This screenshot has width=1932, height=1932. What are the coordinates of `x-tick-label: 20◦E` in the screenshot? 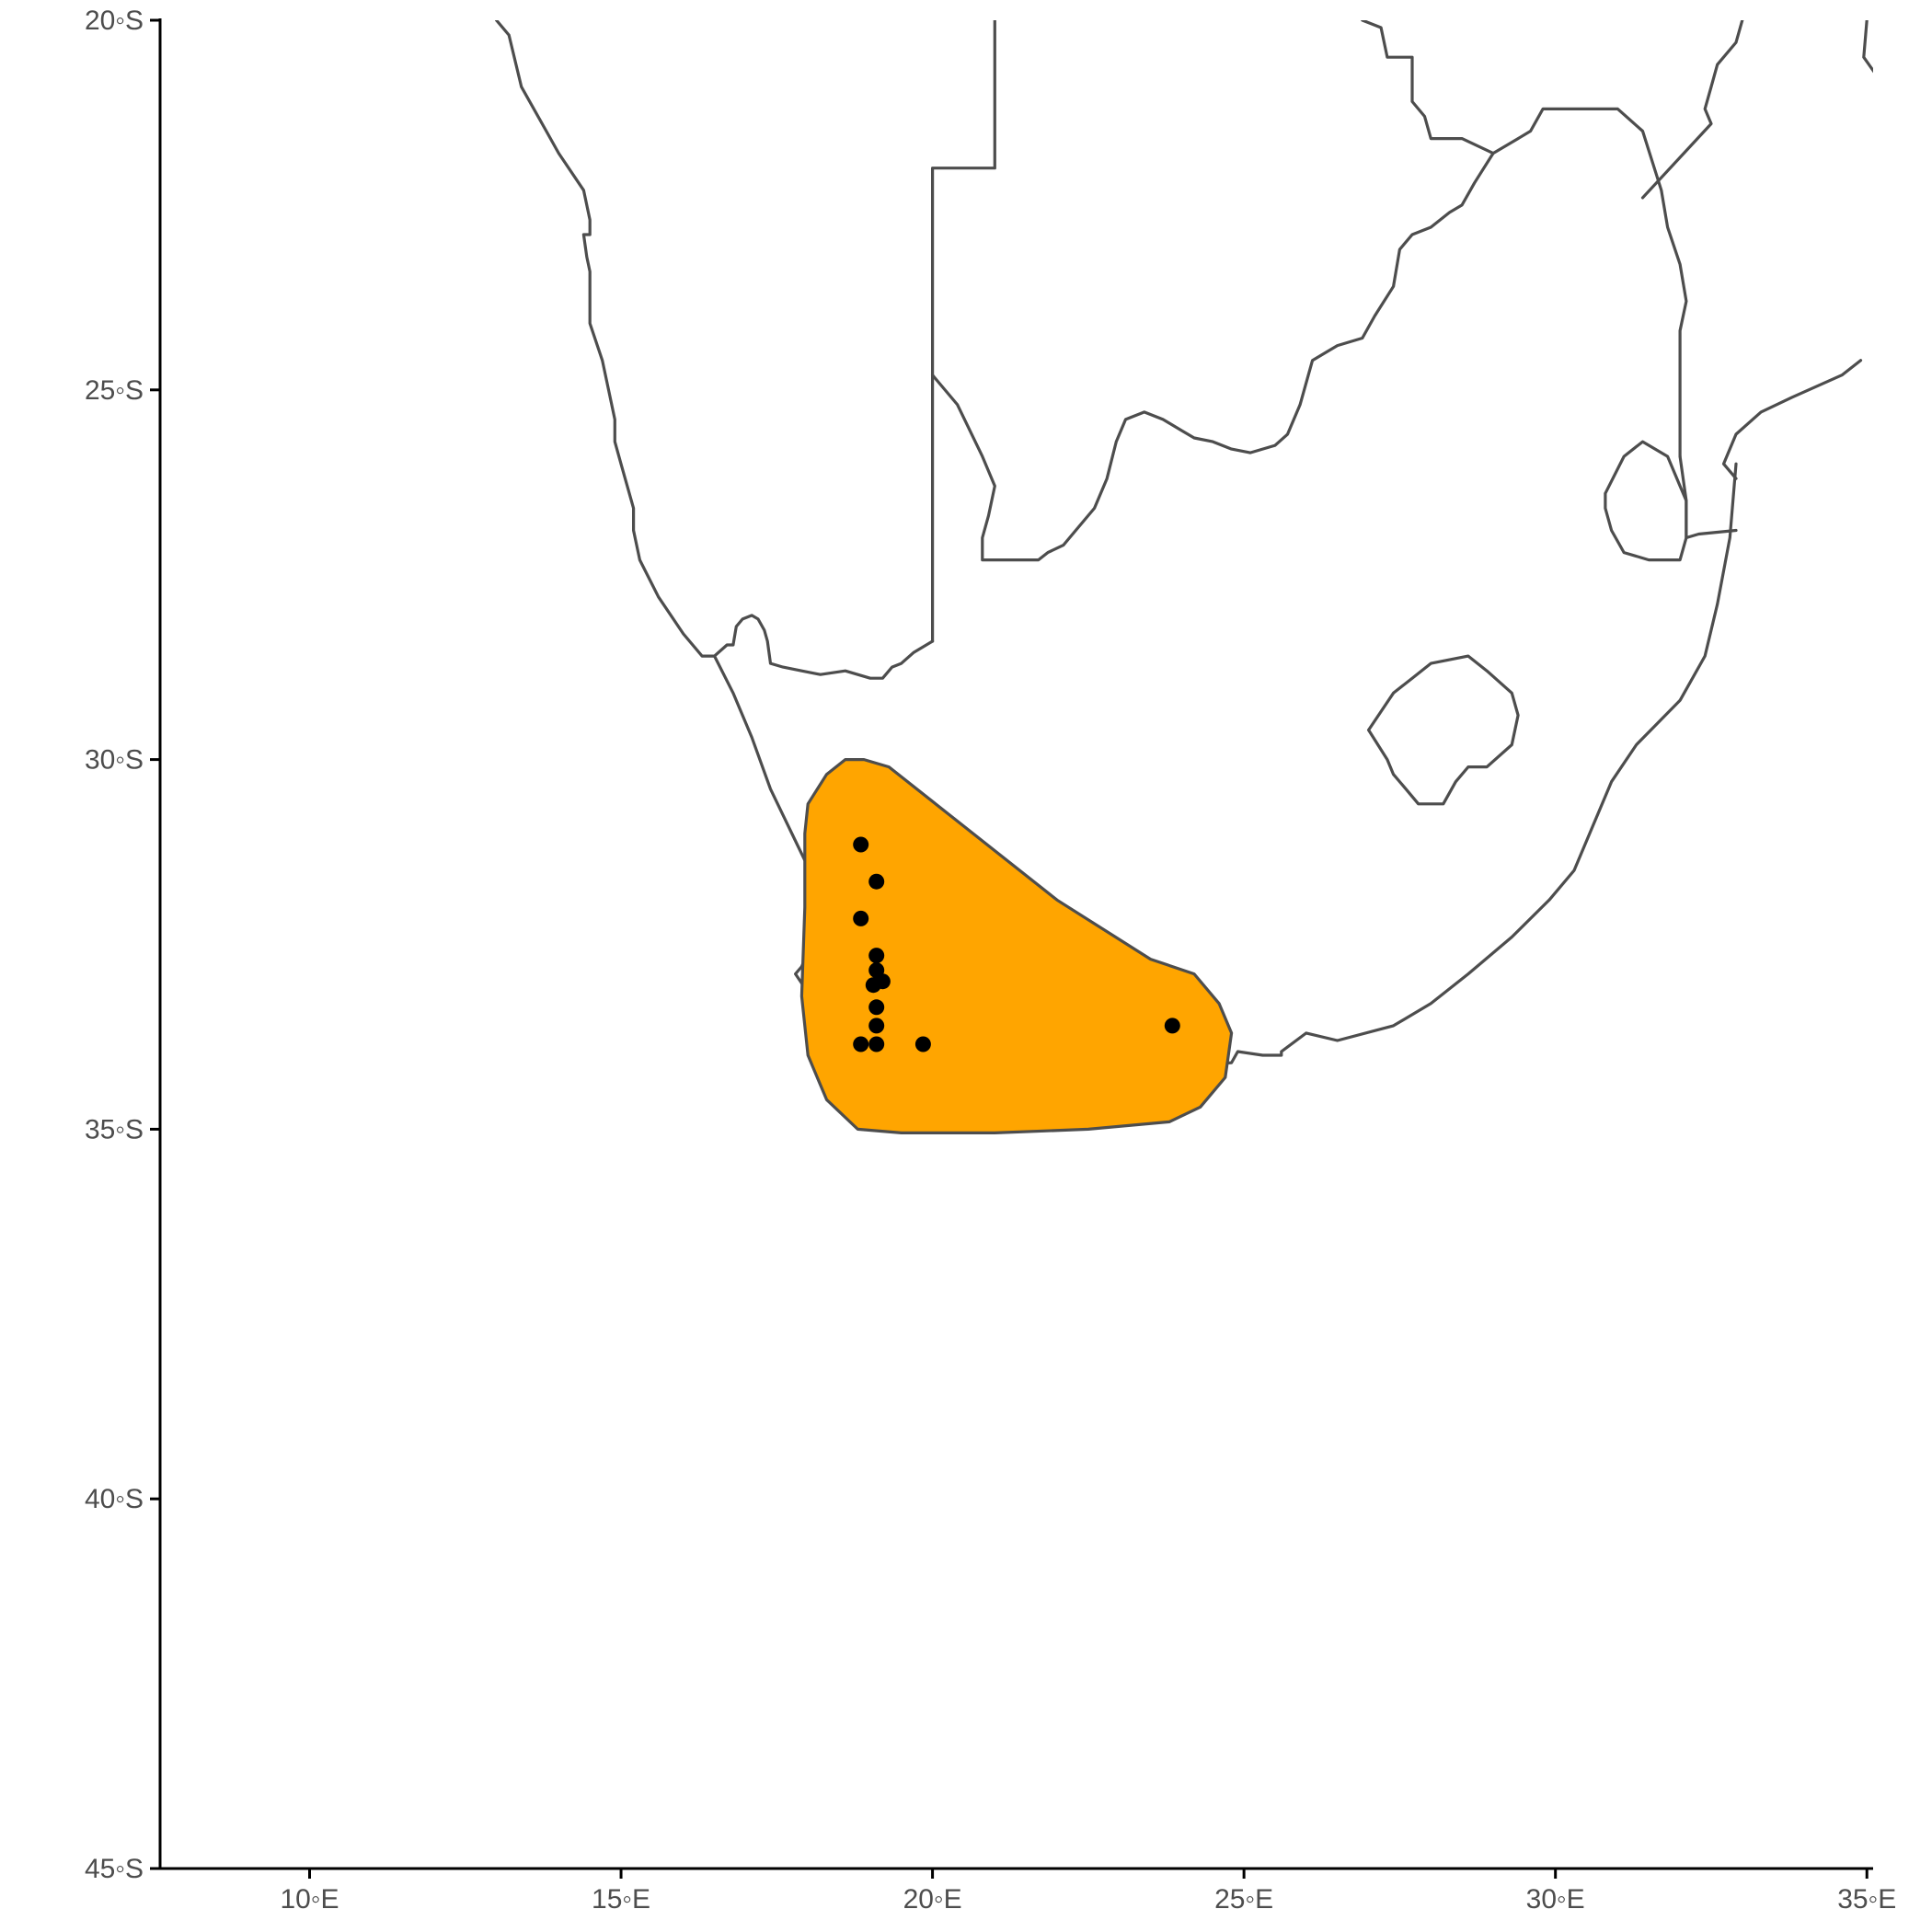 It's located at (932, 1899).